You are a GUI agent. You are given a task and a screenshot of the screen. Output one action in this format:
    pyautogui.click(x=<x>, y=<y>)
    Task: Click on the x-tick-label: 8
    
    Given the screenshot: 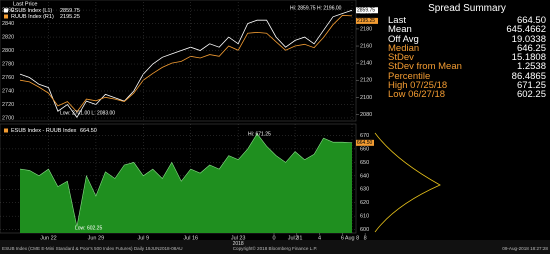 What is the action you would take?
    pyautogui.click(x=365, y=238)
    